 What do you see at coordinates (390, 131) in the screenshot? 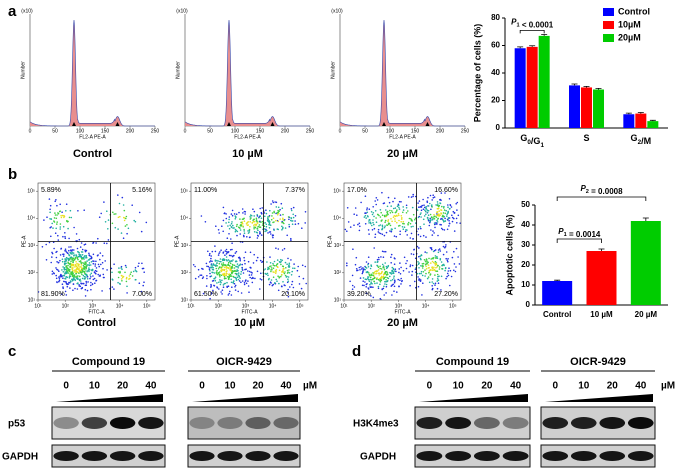
I see `x-tick-label: 100` at bounding box center [390, 131].